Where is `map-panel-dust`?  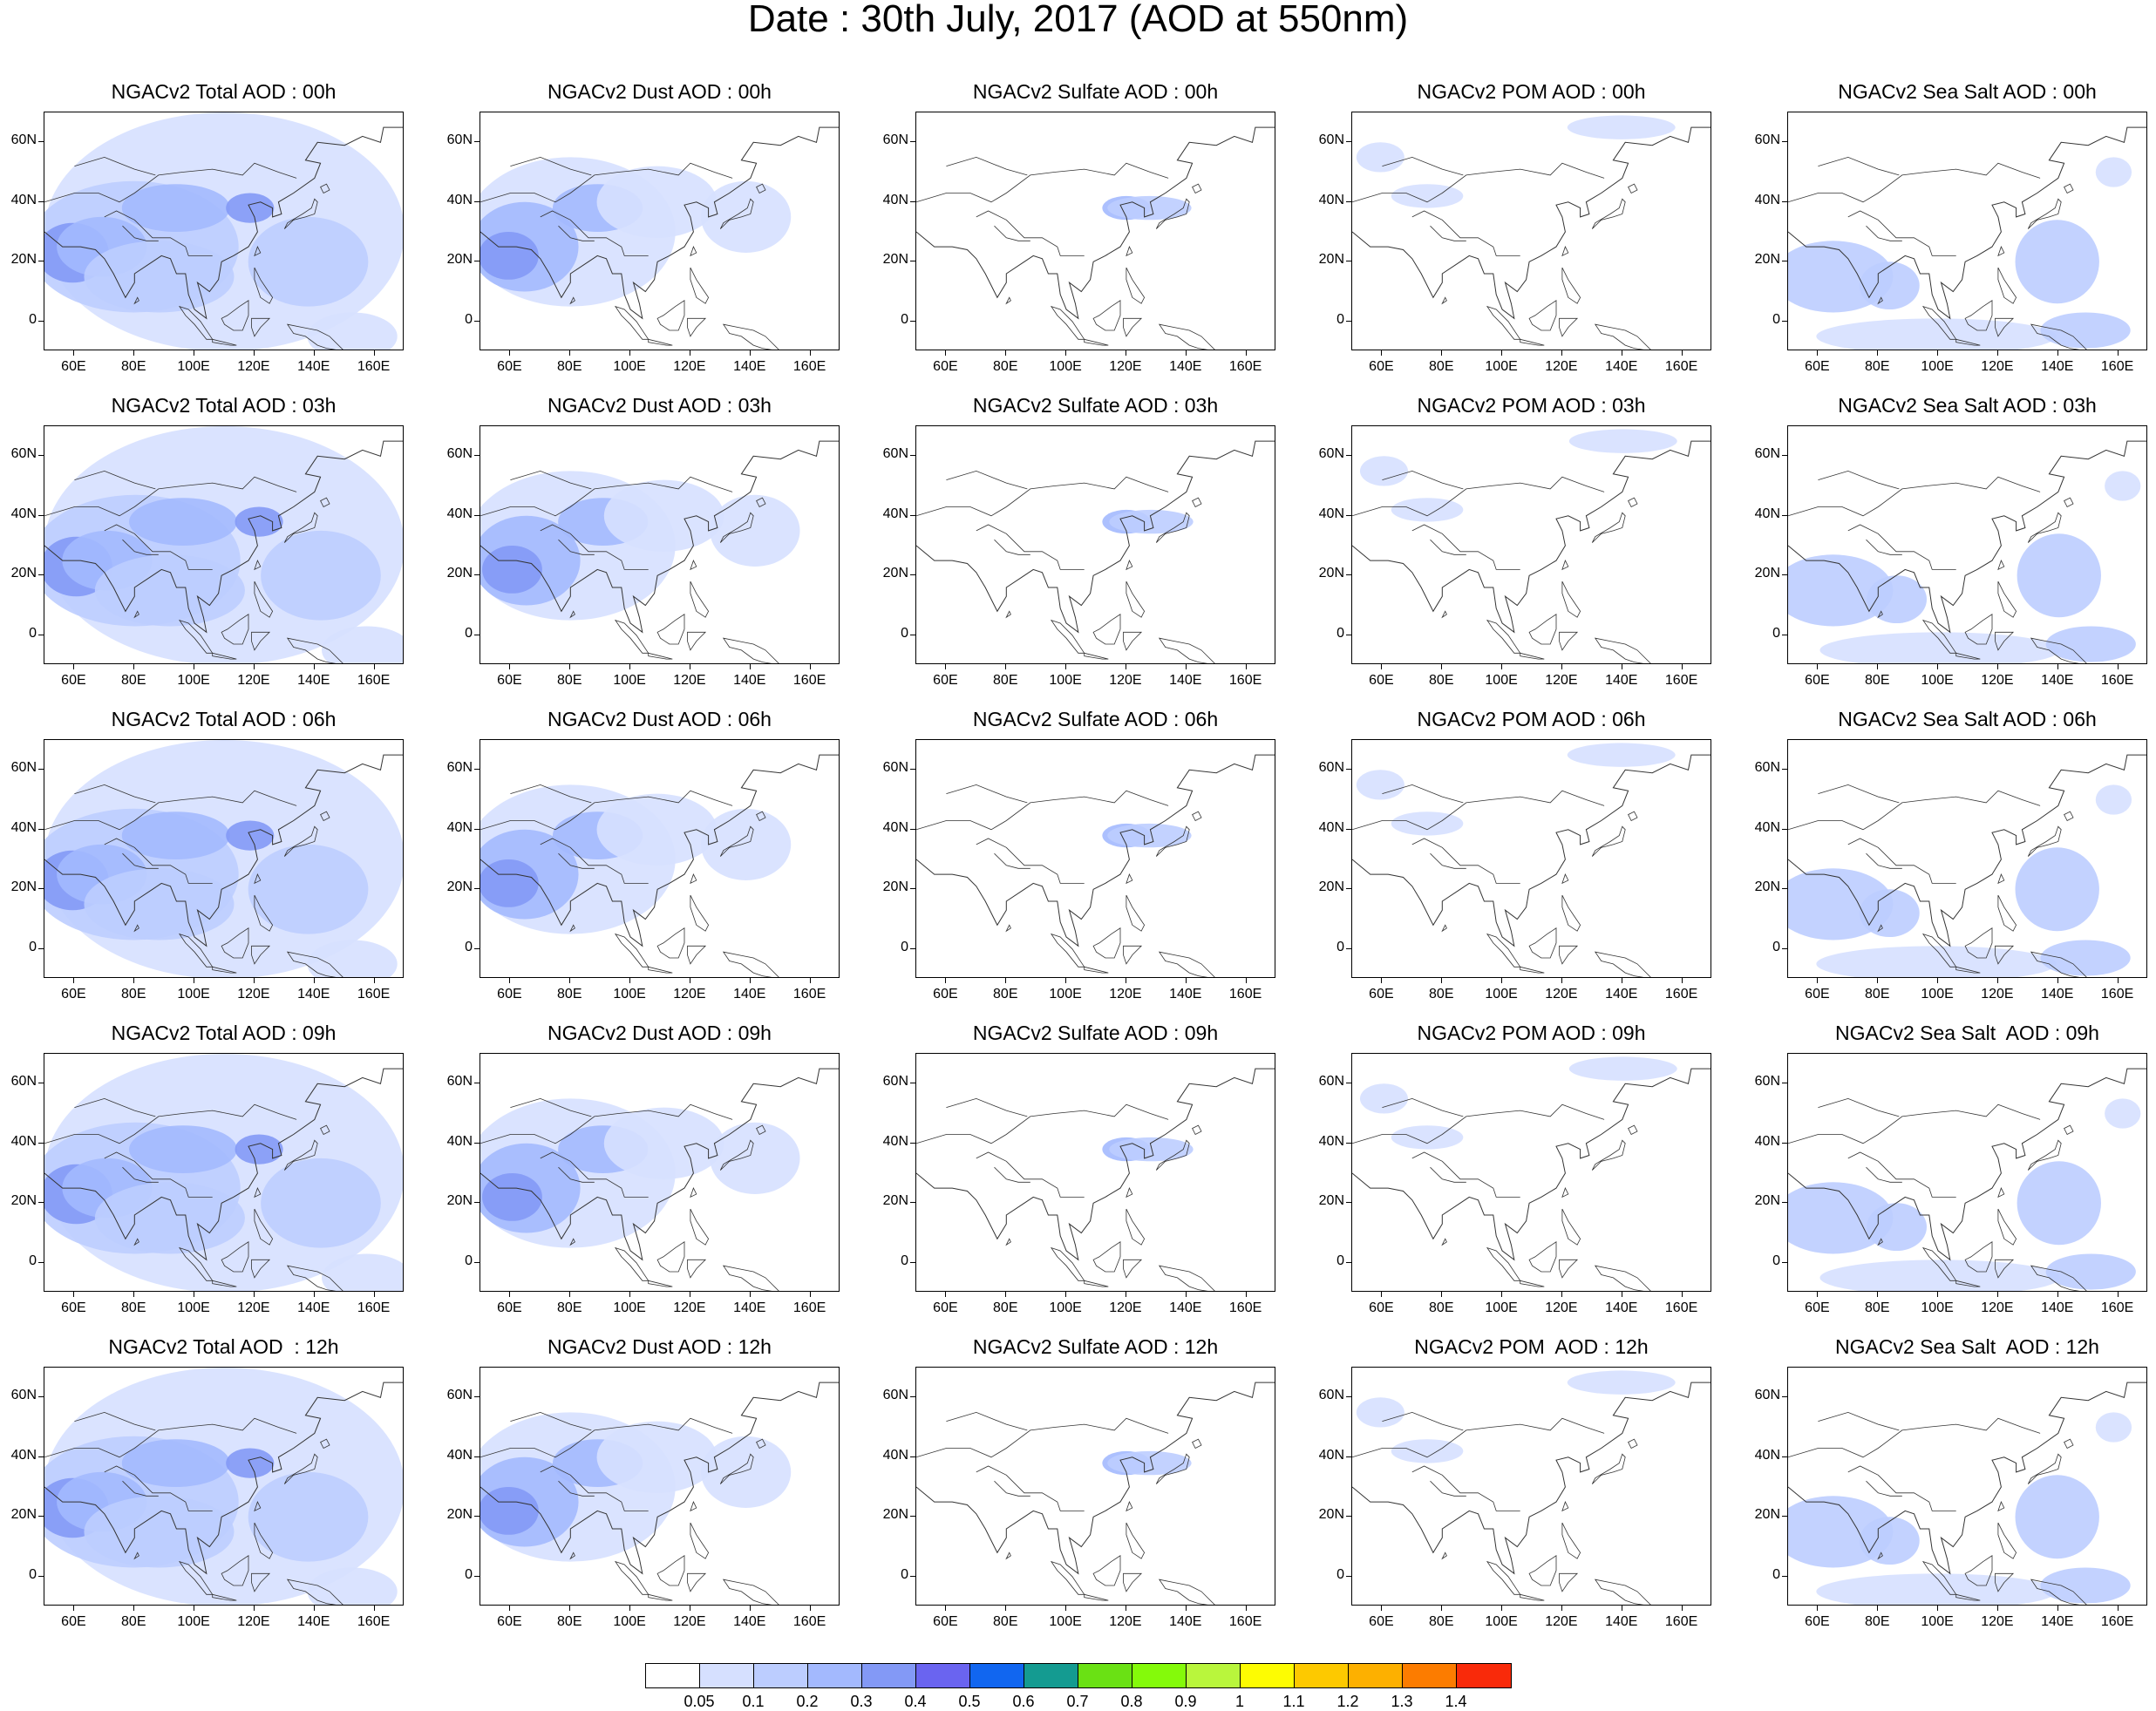
map-panel-dust is located at coordinates (659, 1172).